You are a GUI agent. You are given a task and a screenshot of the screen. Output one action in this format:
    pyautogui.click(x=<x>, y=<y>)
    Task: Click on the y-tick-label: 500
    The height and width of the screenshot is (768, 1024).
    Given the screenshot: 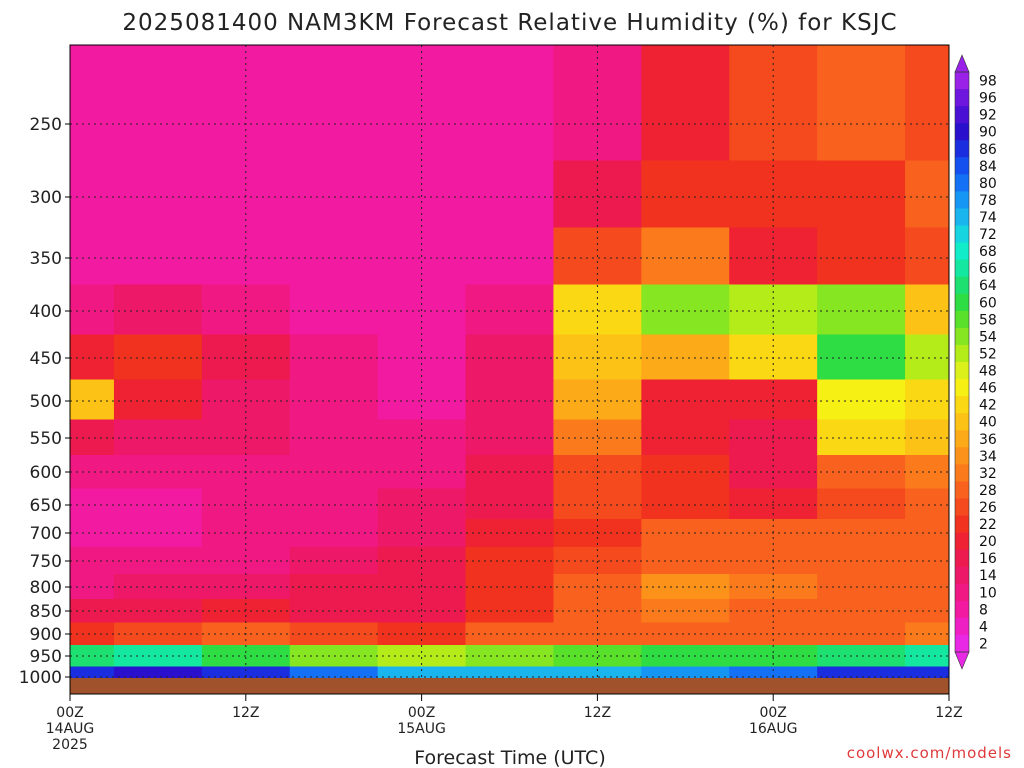 What is the action you would take?
    pyautogui.click(x=46, y=402)
    